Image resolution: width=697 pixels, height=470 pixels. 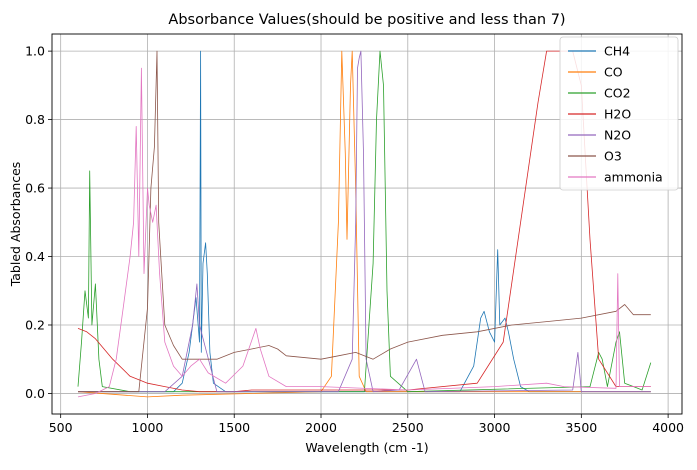 I want to click on y-axis-title: Tabled Absorbances, so click(x=15, y=225).